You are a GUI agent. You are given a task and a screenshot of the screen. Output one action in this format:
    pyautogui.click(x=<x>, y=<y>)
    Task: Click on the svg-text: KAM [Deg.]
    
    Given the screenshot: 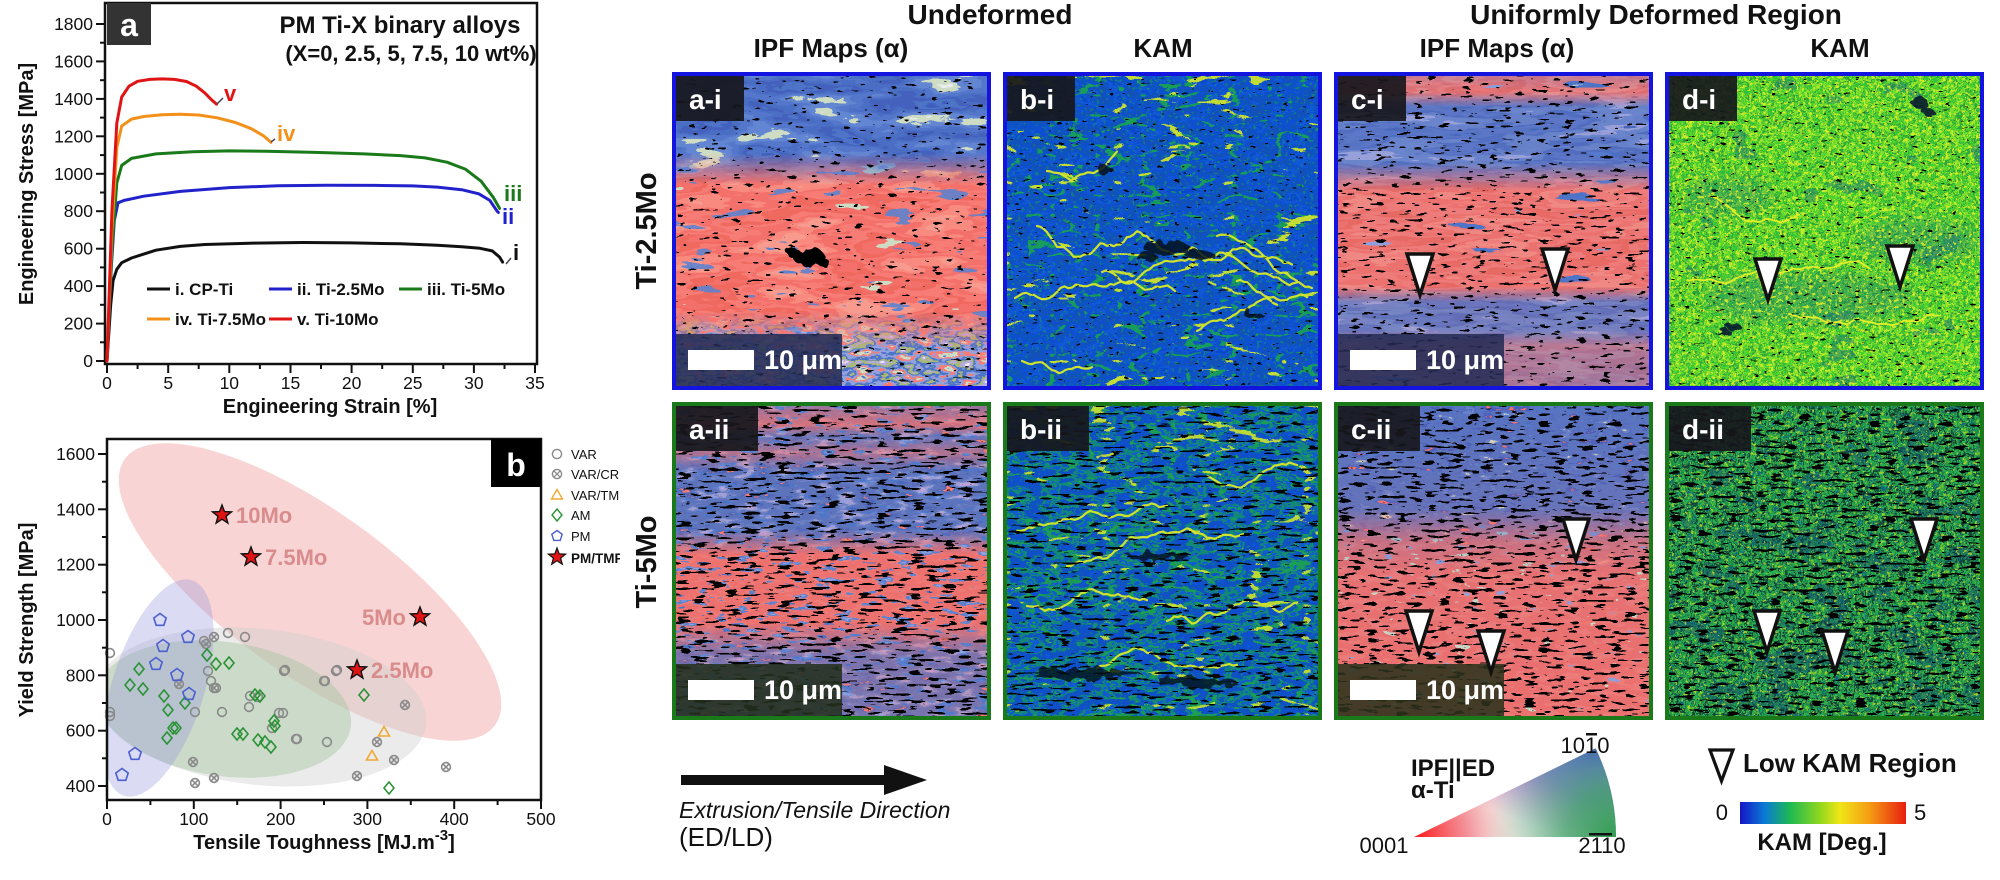 What is the action you would take?
    pyautogui.click(x=1821, y=842)
    